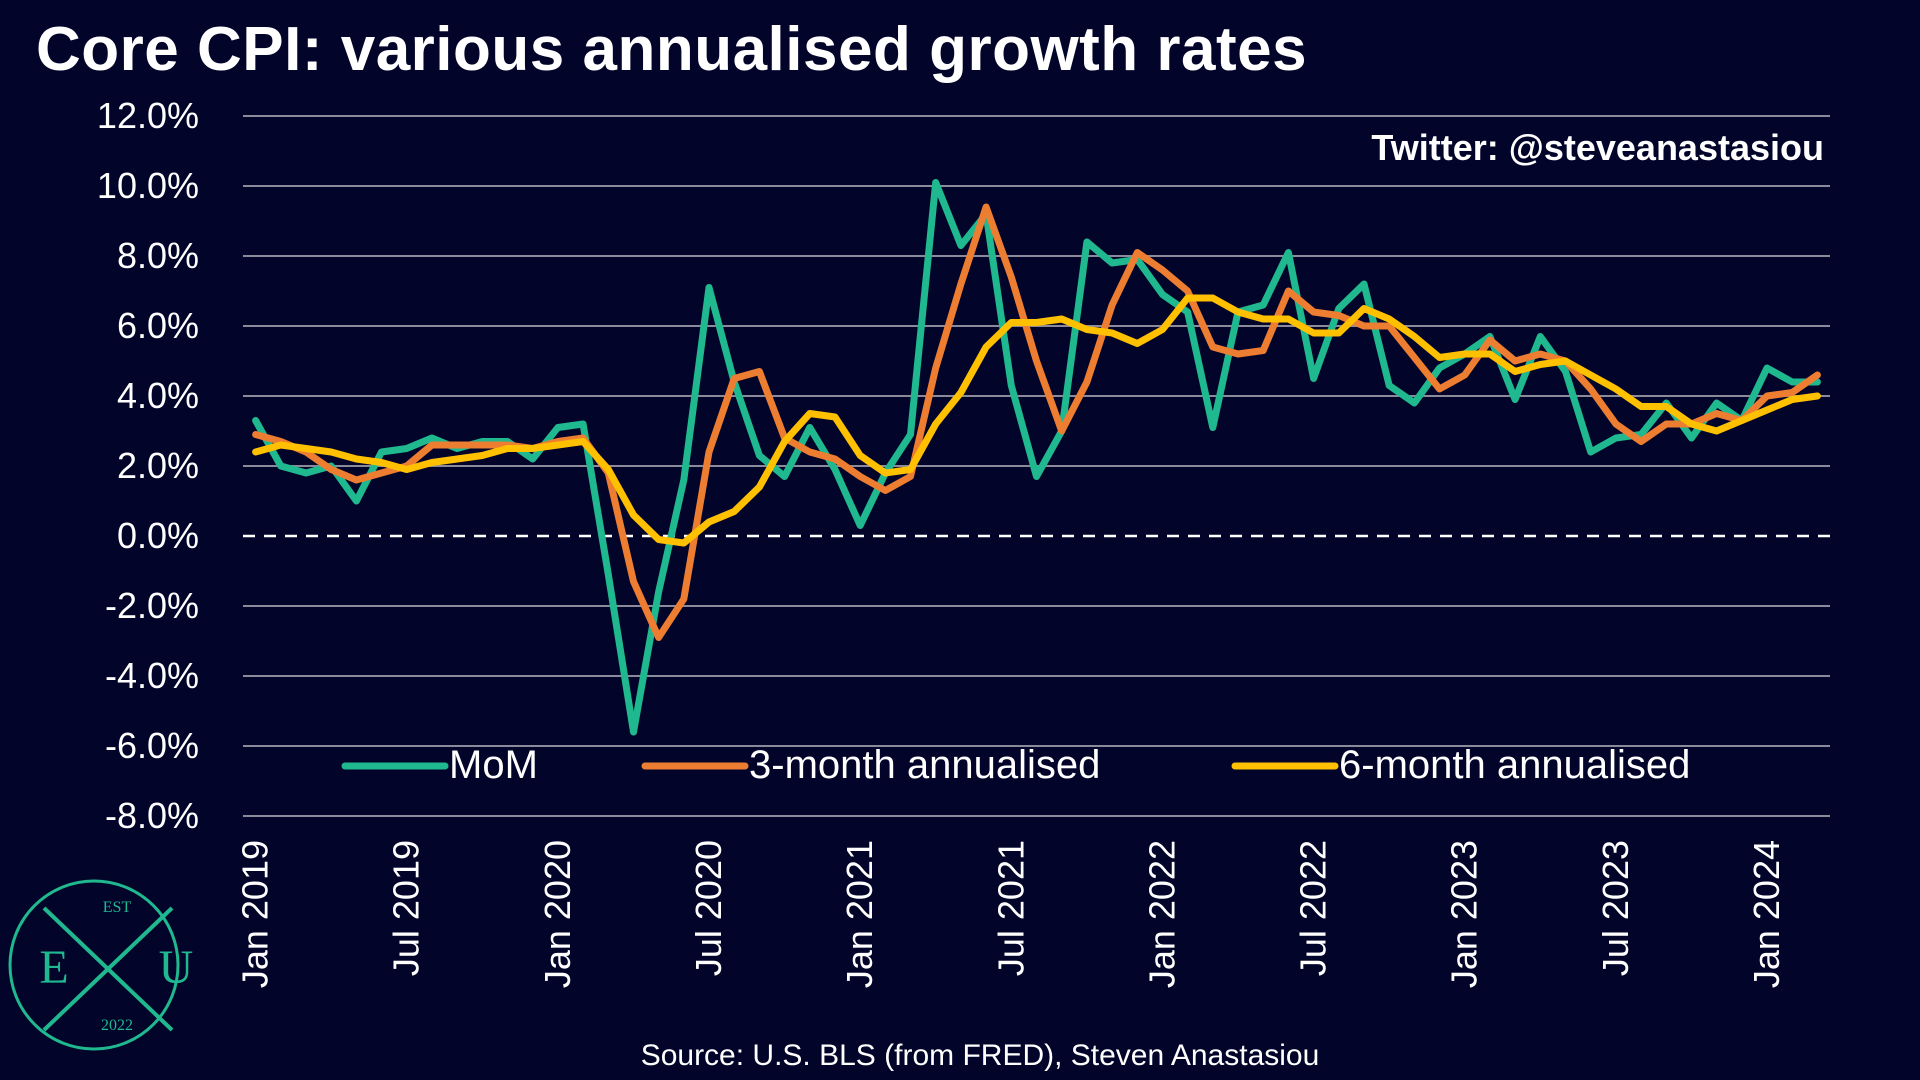 The height and width of the screenshot is (1080, 1920). I want to click on legend: MoM 3-month annualised 6-month annualised, so click(1015, 765).